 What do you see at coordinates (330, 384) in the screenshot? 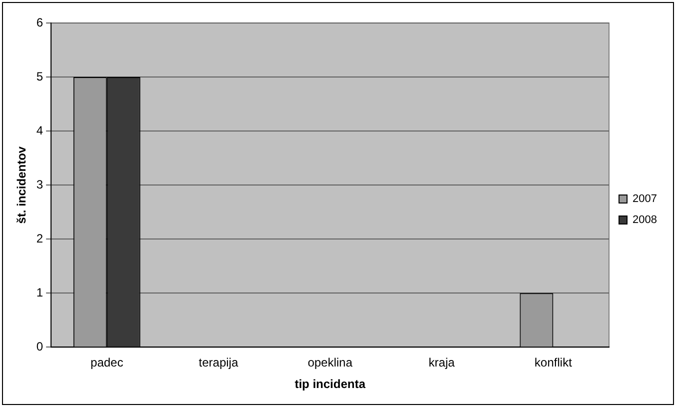
I see `x-axis-title: tip incidenta` at bounding box center [330, 384].